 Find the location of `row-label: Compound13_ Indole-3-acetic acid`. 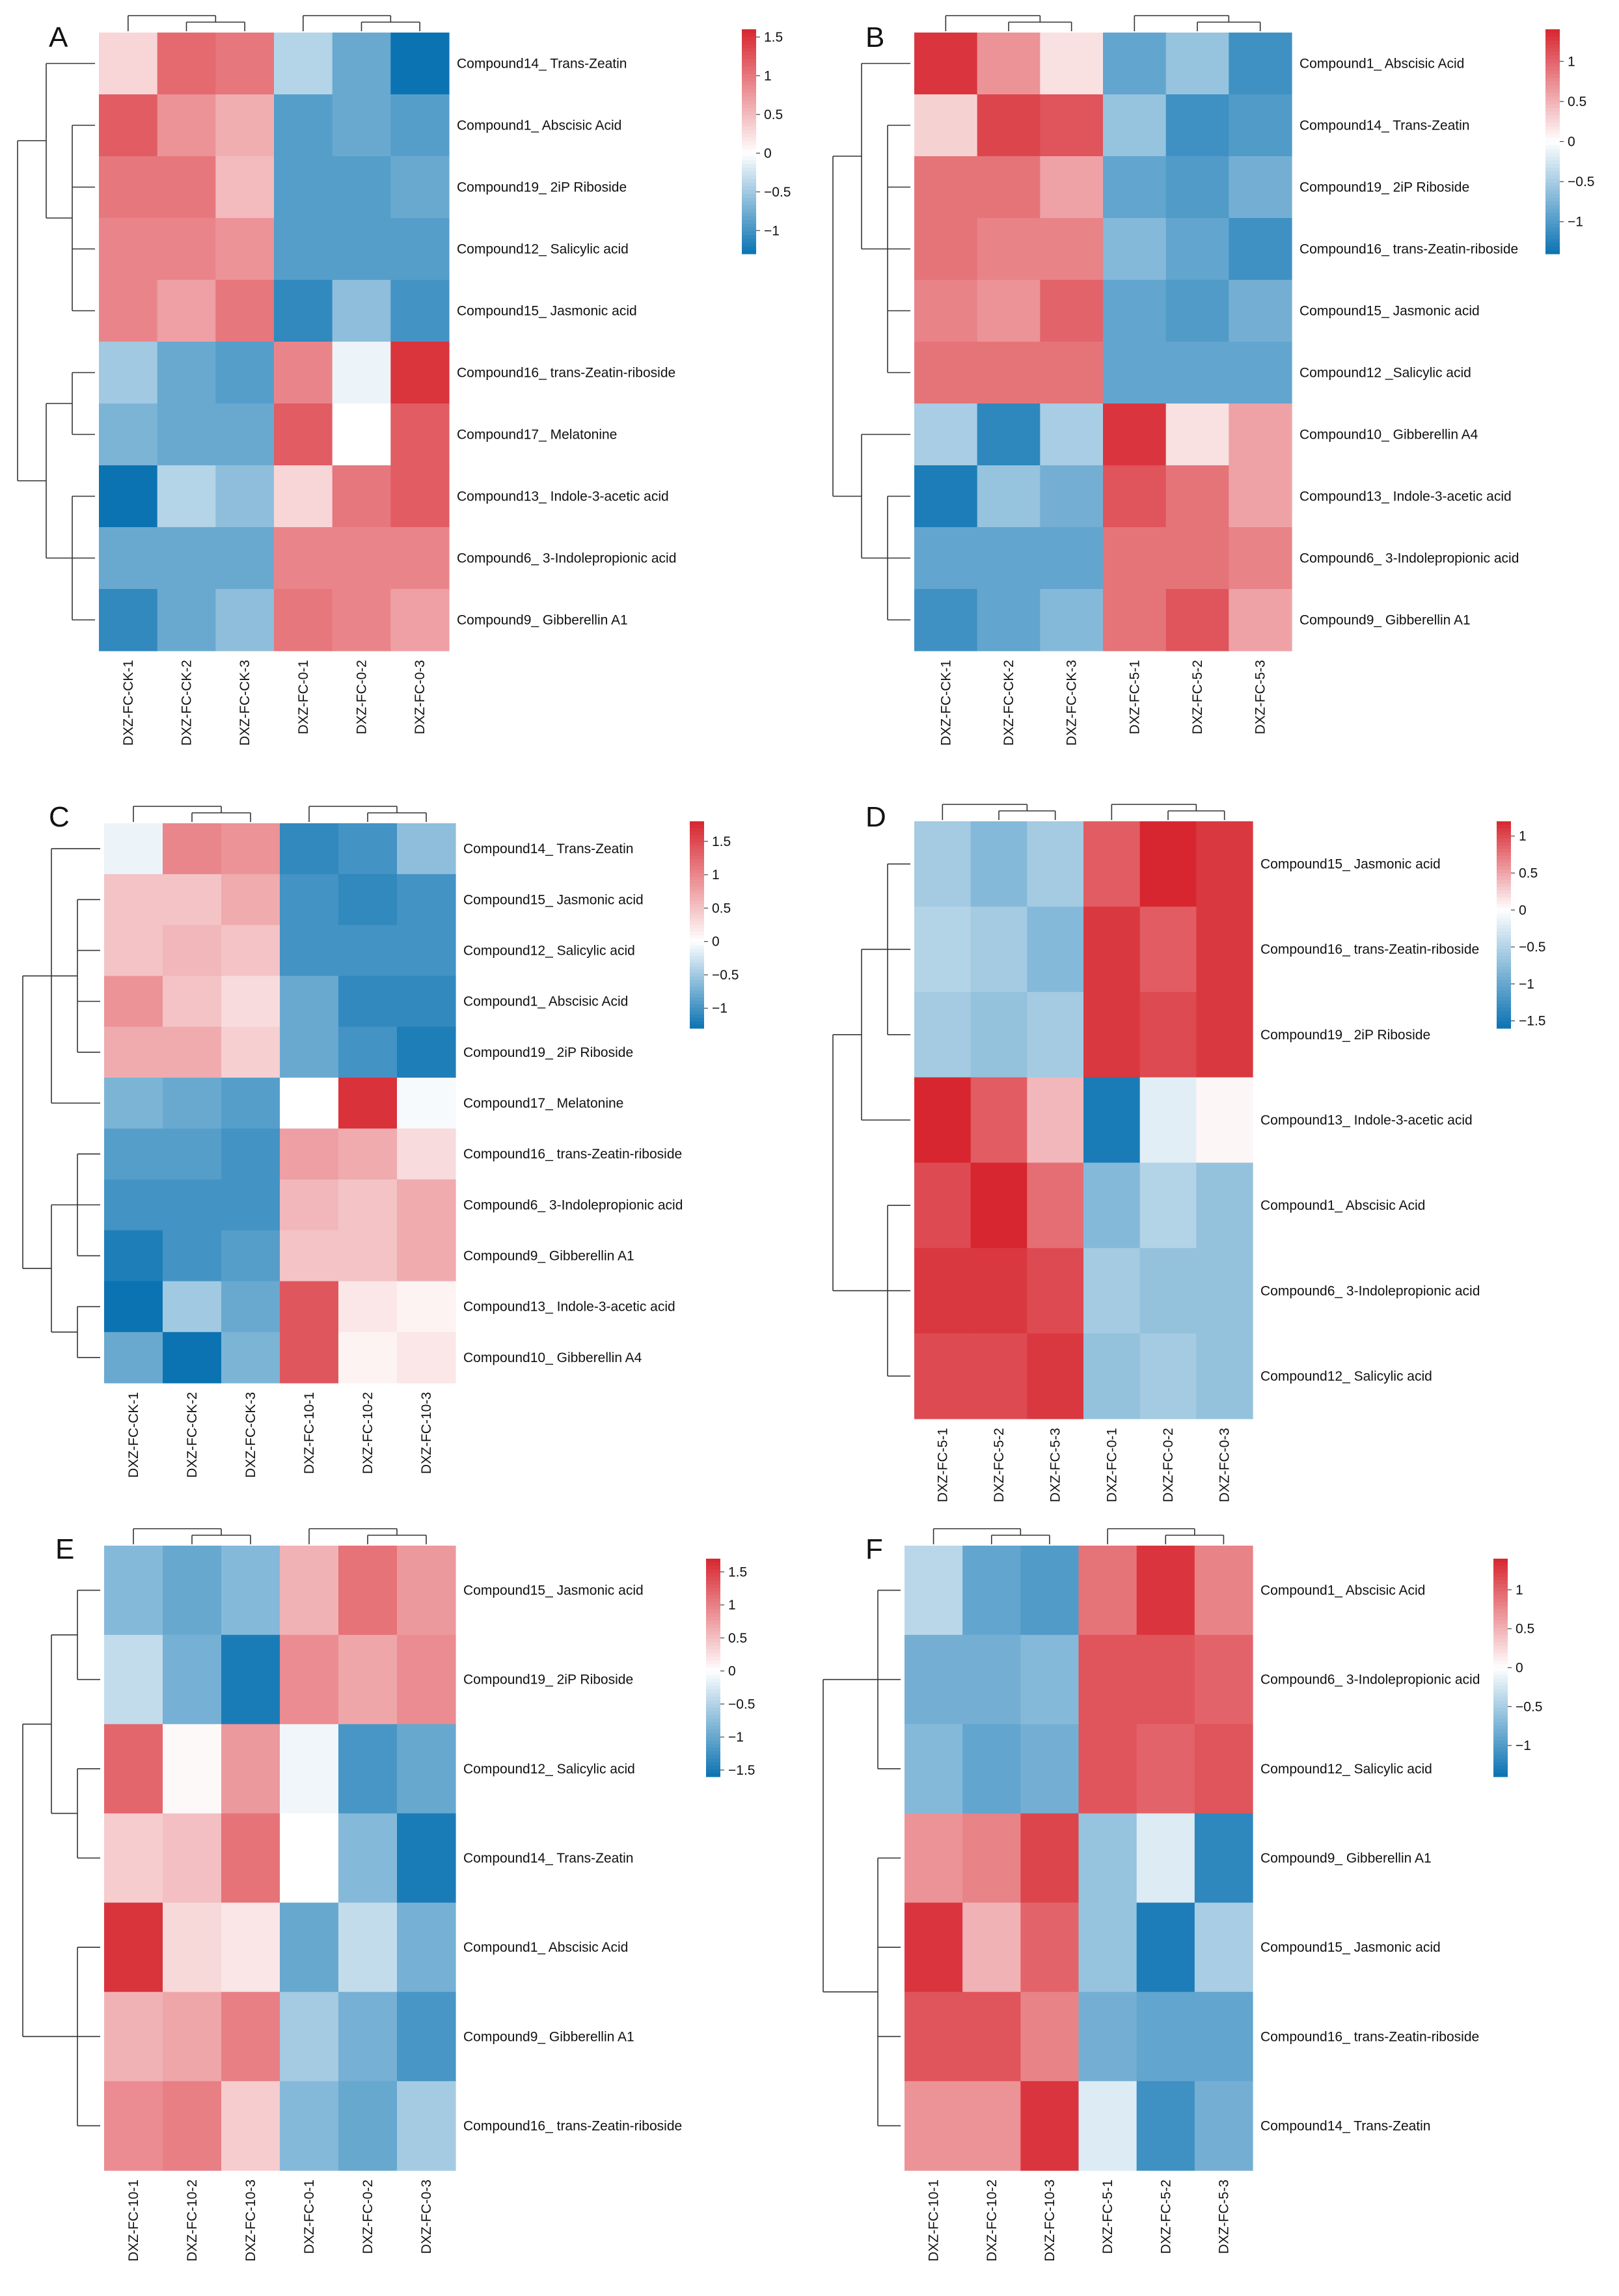

row-label: Compound13_ Indole-3-acetic acid is located at coordinates (569, 1308).